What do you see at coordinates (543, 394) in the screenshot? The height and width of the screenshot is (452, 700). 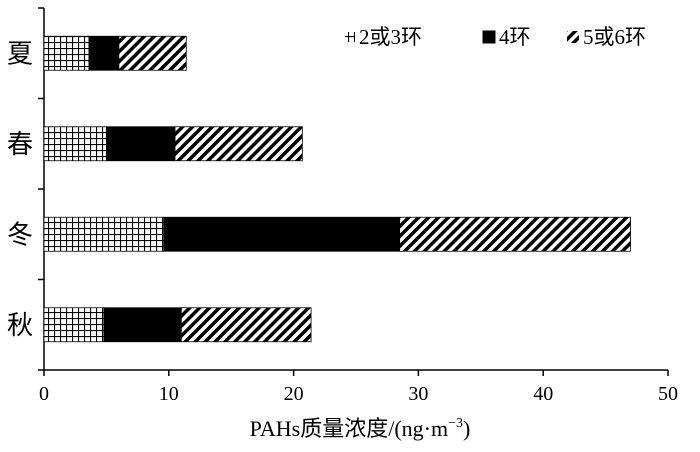 I see `x-tick-label: 40` at bounding box center [543, 394].